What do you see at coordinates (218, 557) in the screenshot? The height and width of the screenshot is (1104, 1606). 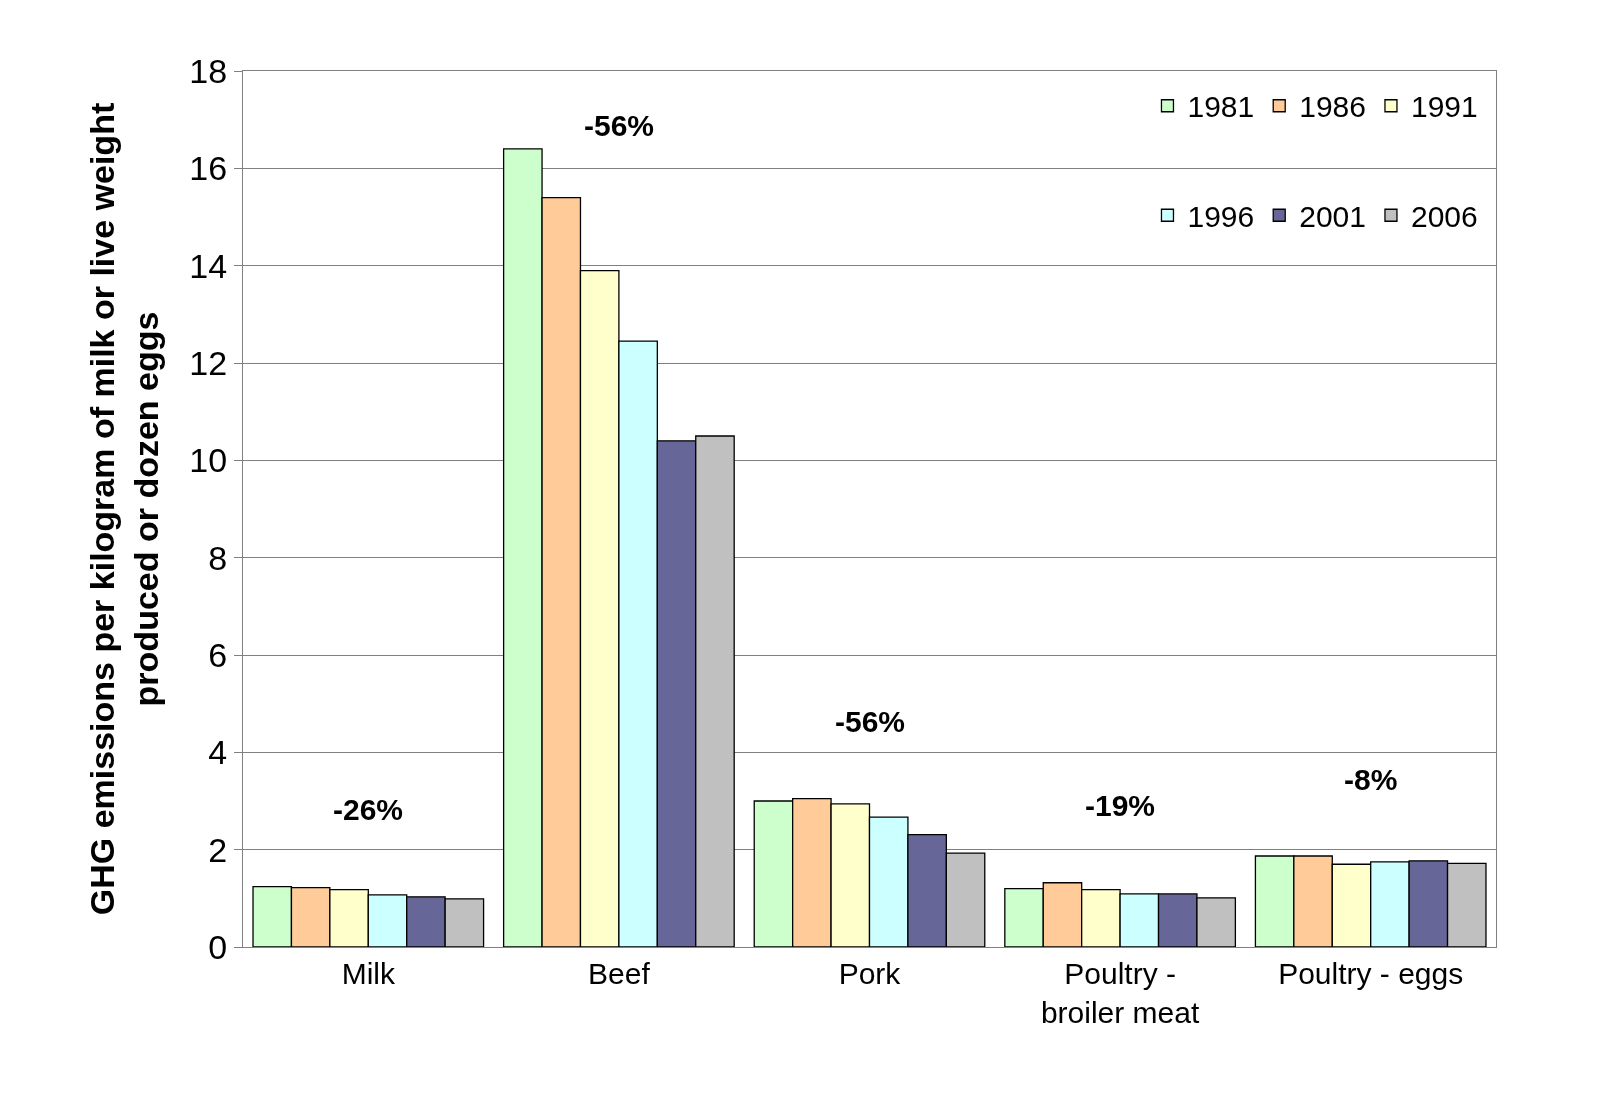 I see `y-tick-label: 8` at bounding box center [218, 557].